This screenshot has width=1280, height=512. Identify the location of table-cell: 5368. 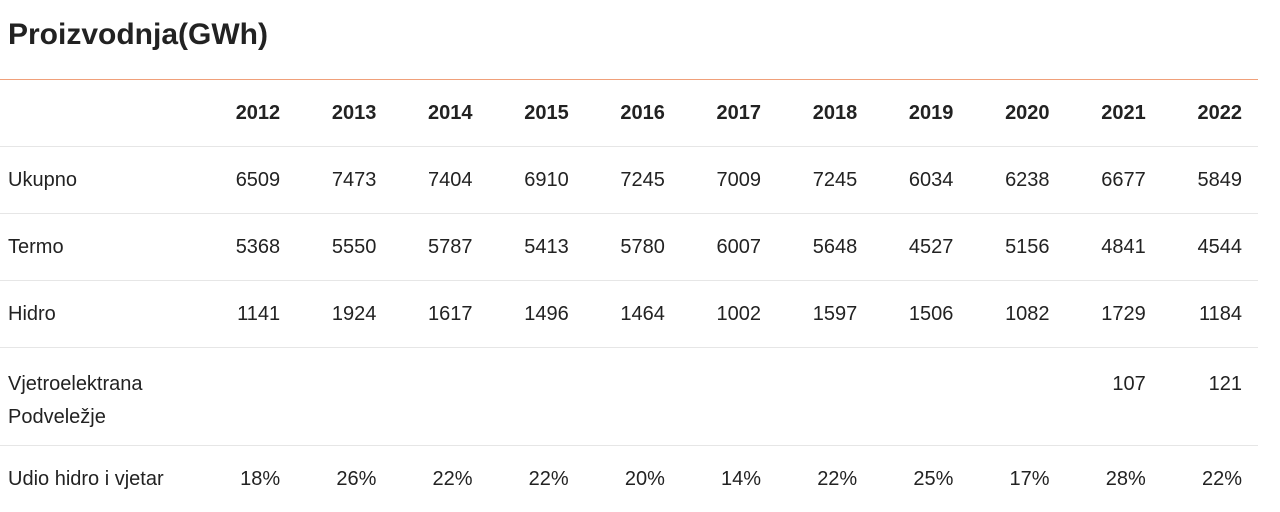
(248, 247).